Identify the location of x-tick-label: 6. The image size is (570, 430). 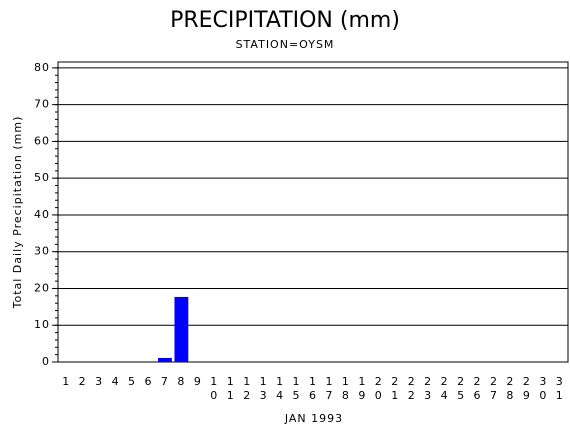
(148, 381).